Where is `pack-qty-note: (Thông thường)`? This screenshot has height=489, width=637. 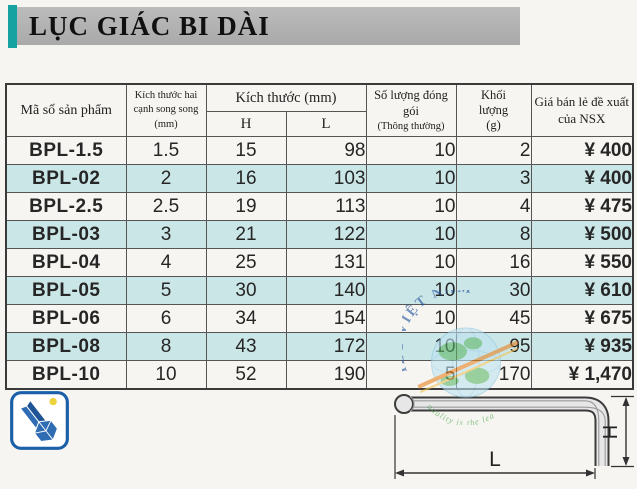
pack-qty-note: (Thông thường) is located at coordinates (411, 126).